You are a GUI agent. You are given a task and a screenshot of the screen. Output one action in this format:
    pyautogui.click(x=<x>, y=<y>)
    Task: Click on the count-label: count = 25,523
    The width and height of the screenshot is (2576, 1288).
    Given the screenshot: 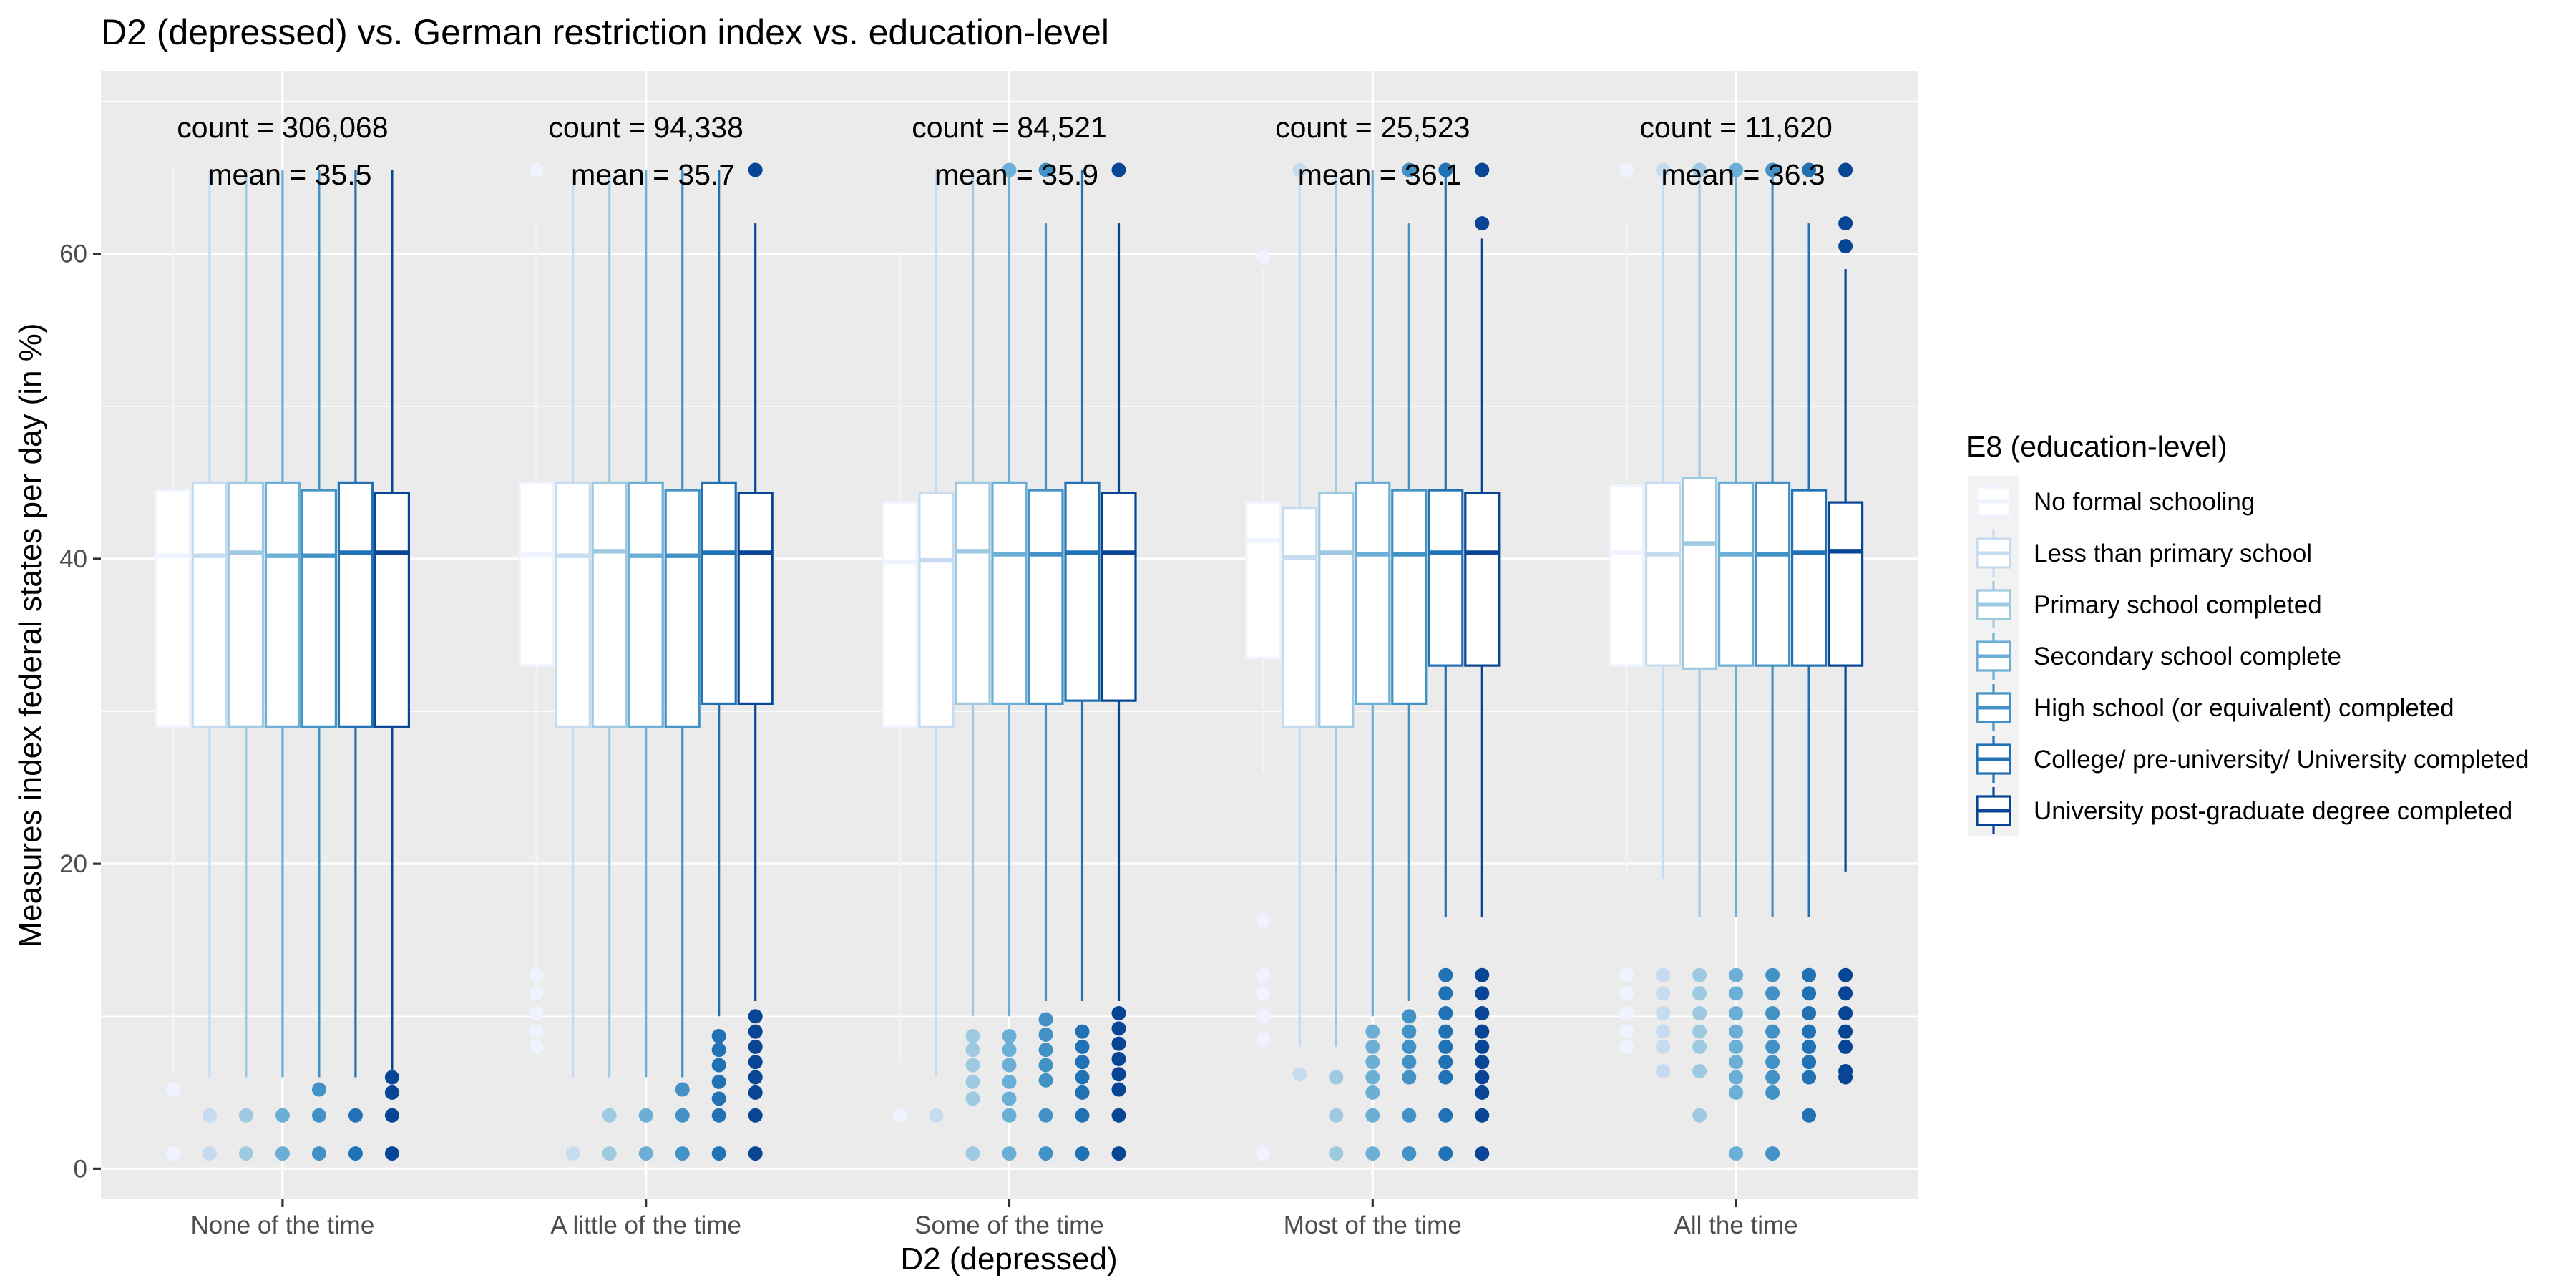 What is the action you would take?
    pyautogui.click(x=1372, y=127)
    